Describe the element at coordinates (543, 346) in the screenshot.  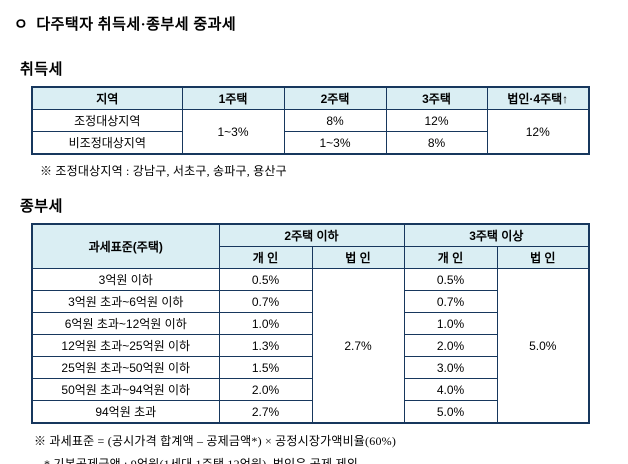
I see `rate-cell-corp3-merged: 5.0%` at that location.